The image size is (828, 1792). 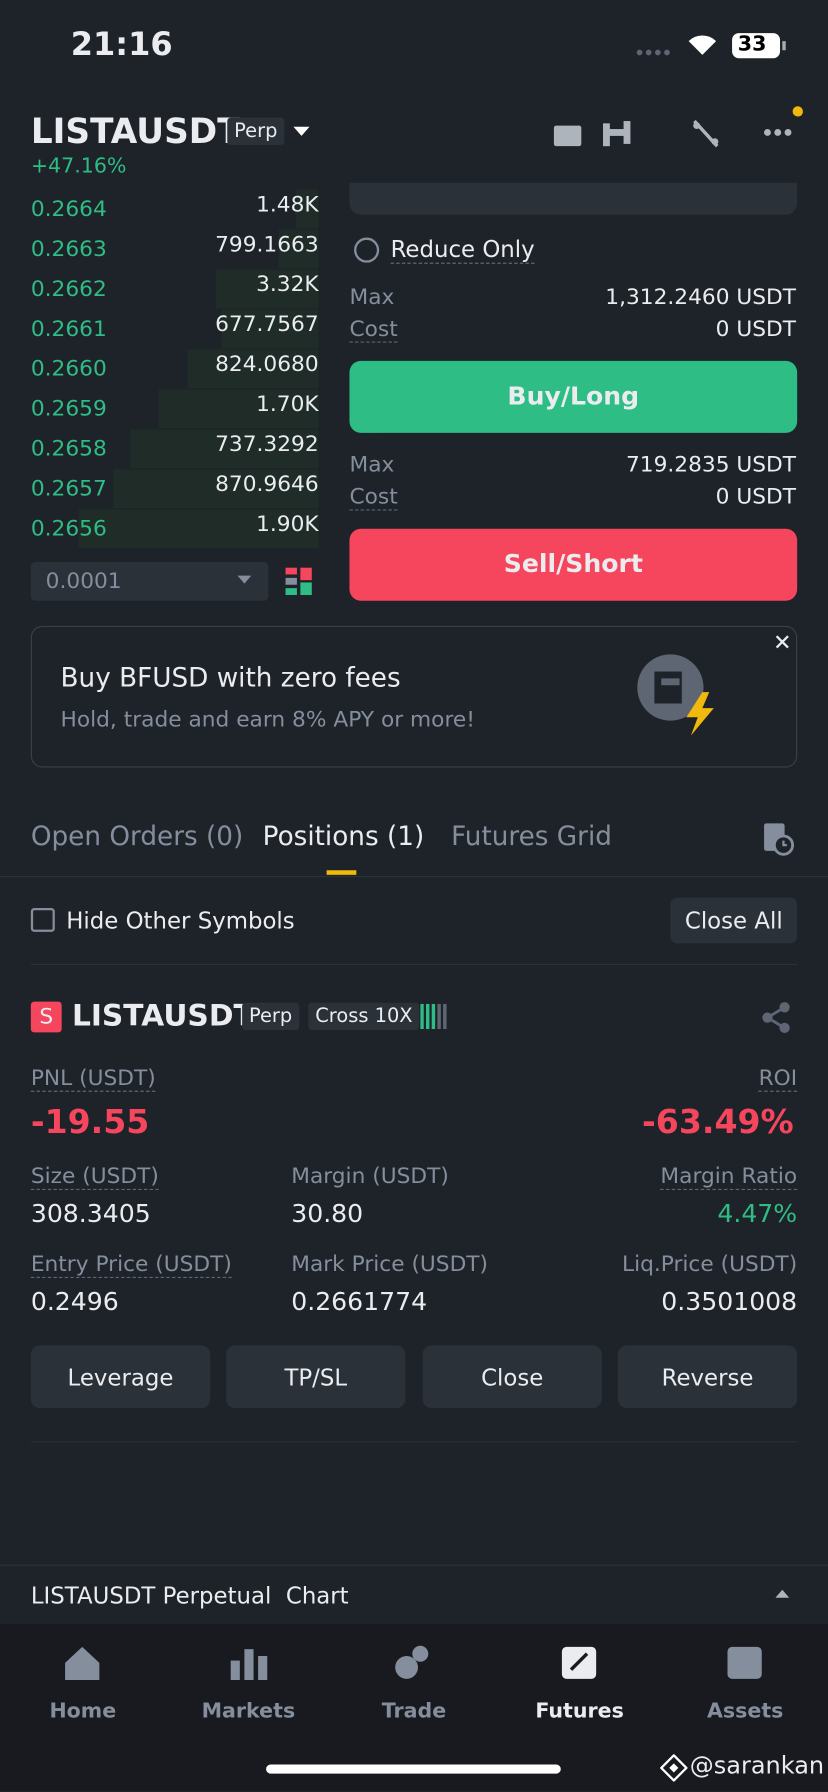 I want to click on order-book-row: 0.2660 824.0680, so click(x=175, y=369).